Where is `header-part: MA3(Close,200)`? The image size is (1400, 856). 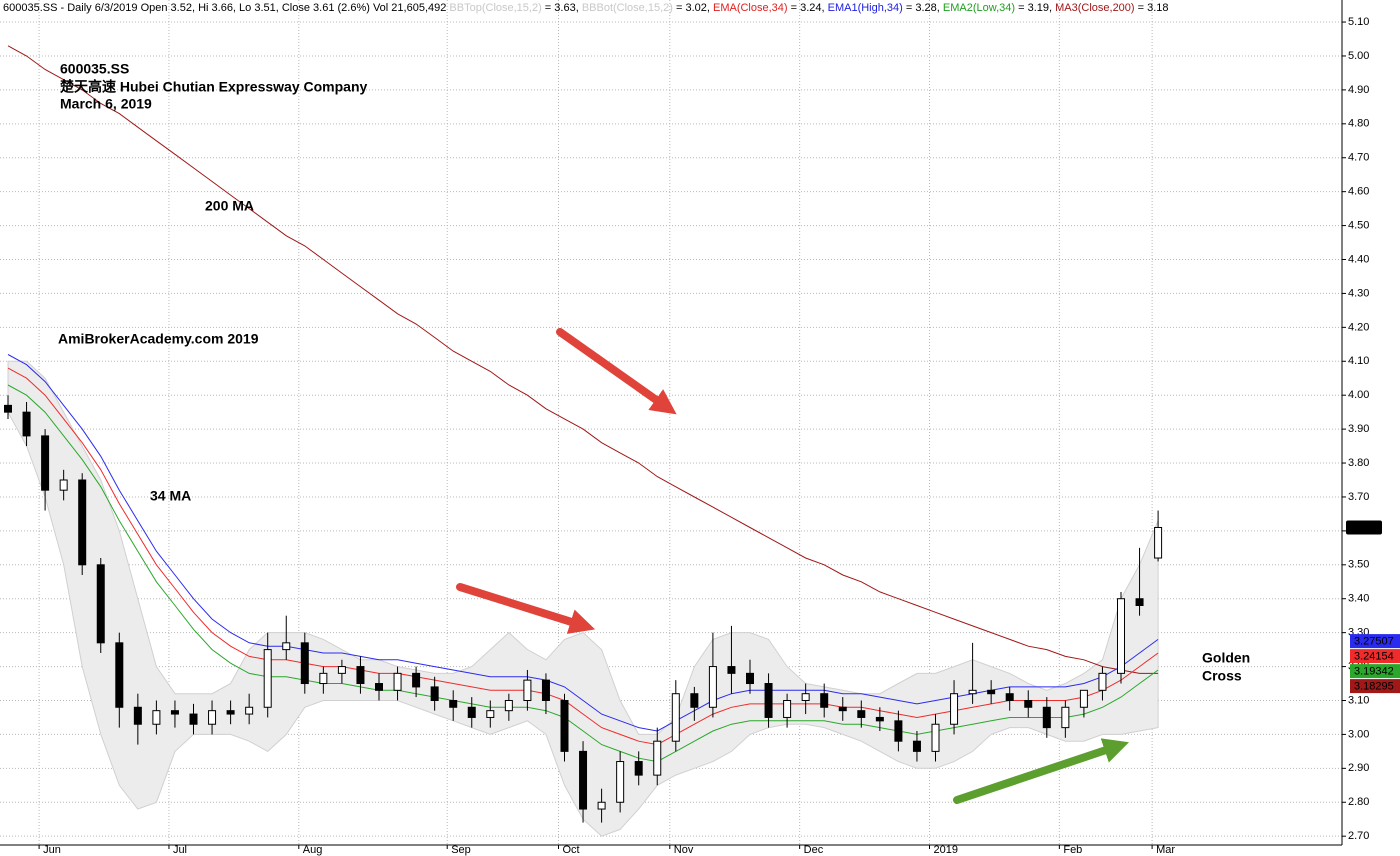 header-part: MA3(Close,200) is located at coordinates (1094, 8).